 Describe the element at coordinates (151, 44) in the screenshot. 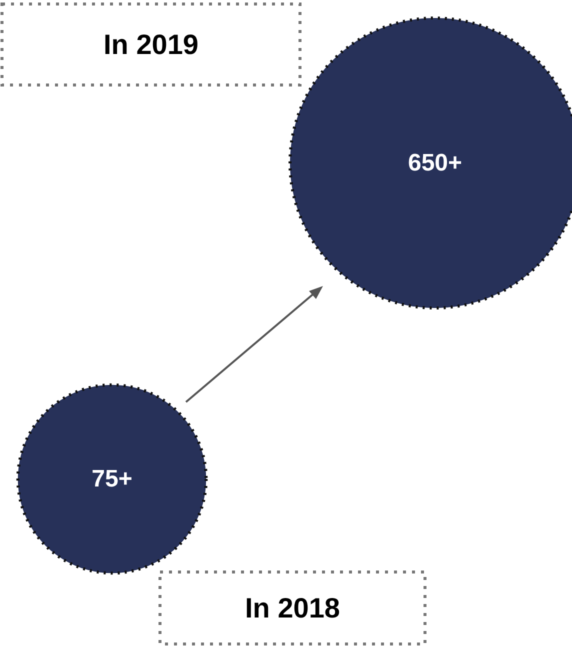

I see `category-label: In 2019` at that location.